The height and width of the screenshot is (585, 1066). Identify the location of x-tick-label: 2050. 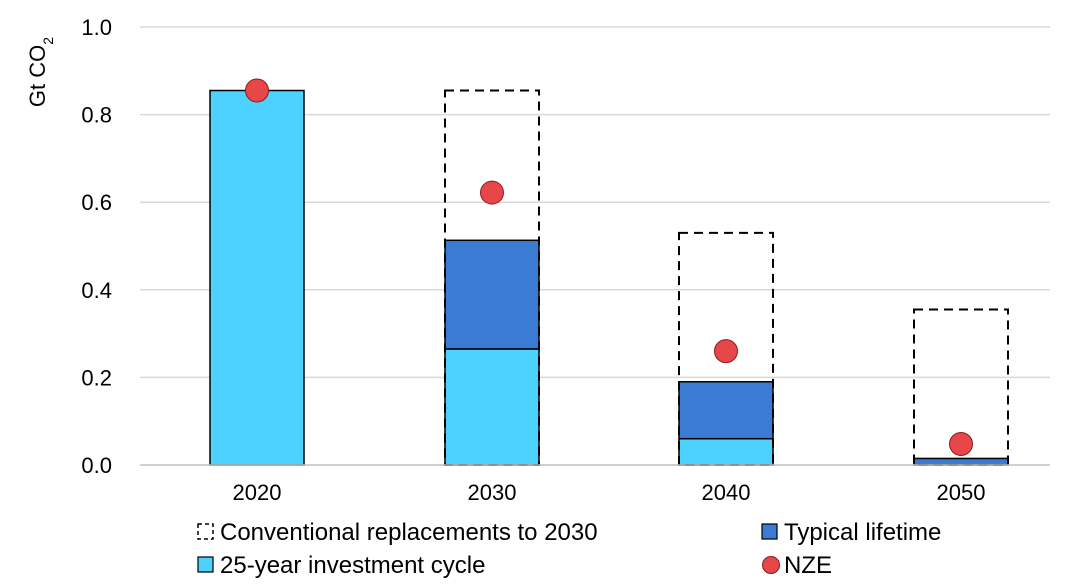
(961, 492).